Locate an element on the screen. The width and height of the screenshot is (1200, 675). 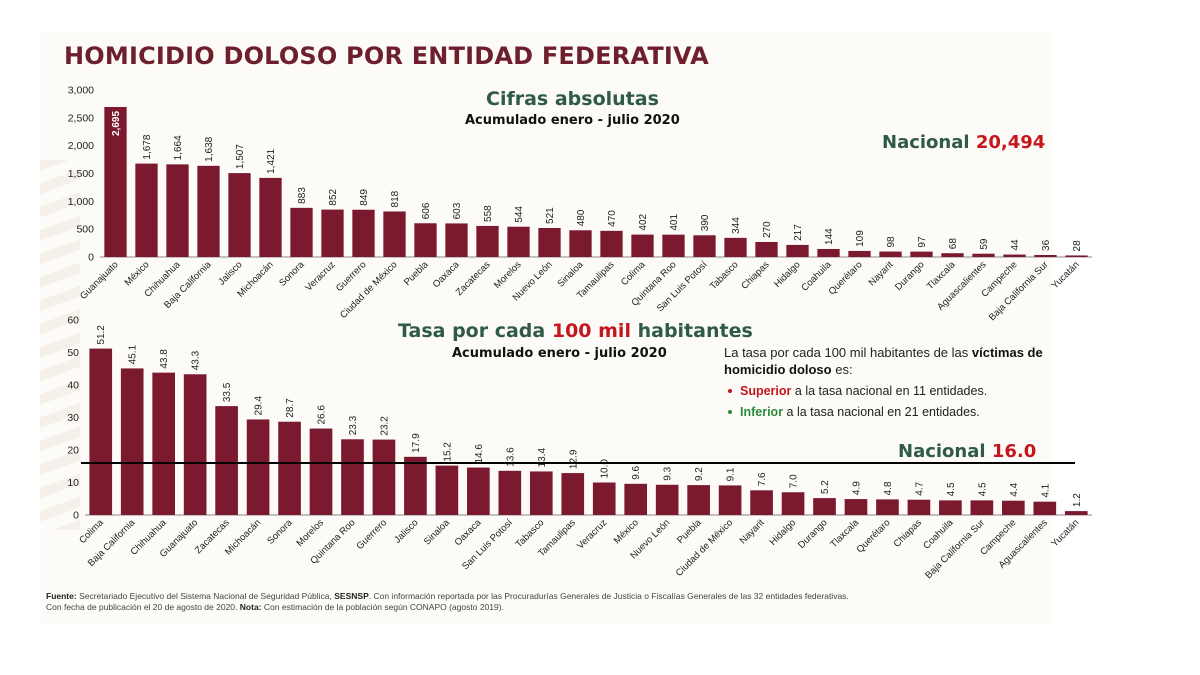
top-chart-nacional: Nacional 20,494 is located at coordinates (963, 142).